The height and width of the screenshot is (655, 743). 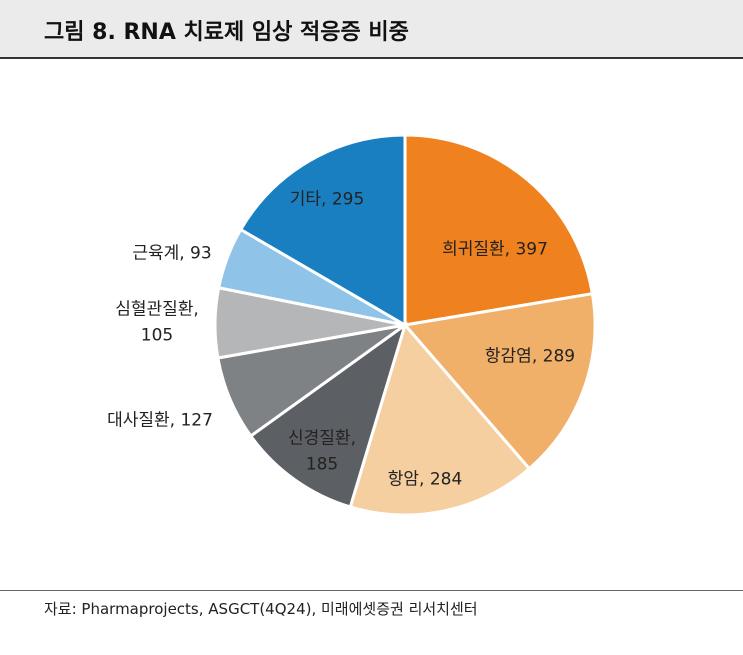 I want to click on slice-label: 항감염, 289, so click(x=530, y=356).